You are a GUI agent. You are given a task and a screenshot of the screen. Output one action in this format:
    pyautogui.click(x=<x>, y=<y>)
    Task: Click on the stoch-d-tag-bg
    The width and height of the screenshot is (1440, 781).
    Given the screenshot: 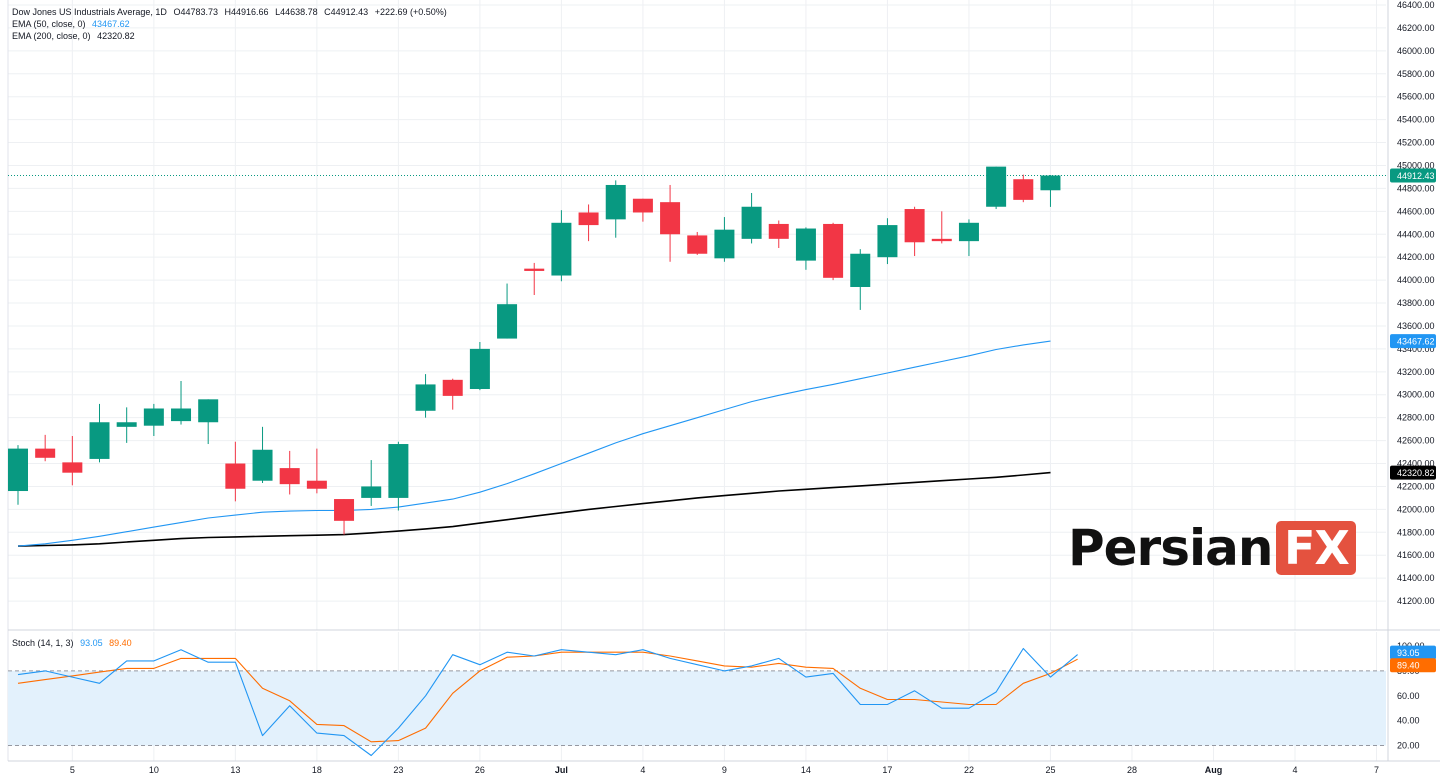 What is the action you would take?
    pyautogui.click(x=1413, y=665)
    